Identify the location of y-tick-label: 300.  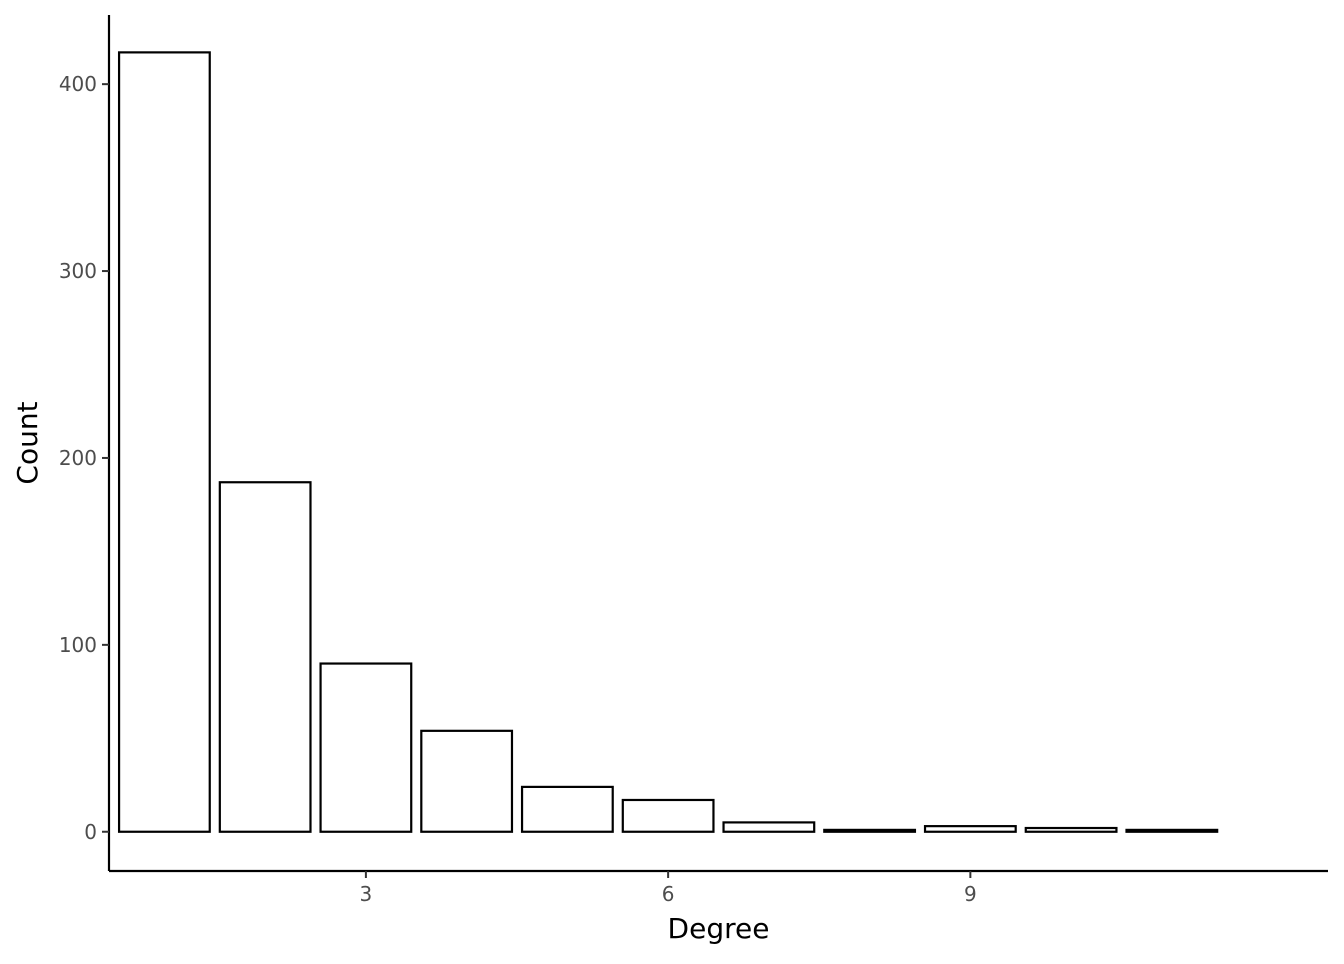
(78, 271).